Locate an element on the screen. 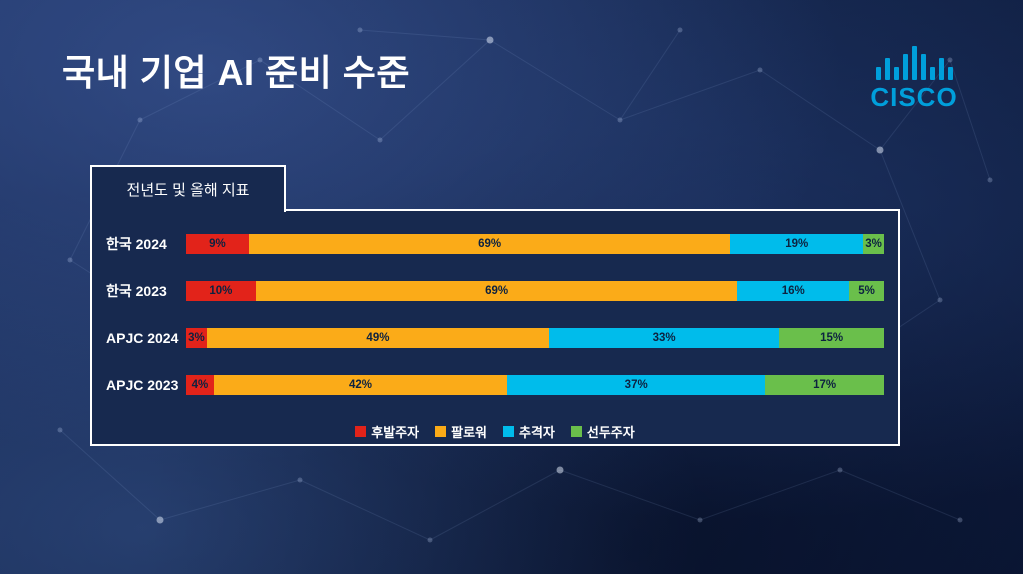 This screenshot has width=1023, height=574. legend-item: 추격자 is located at coordinates (529, 431).